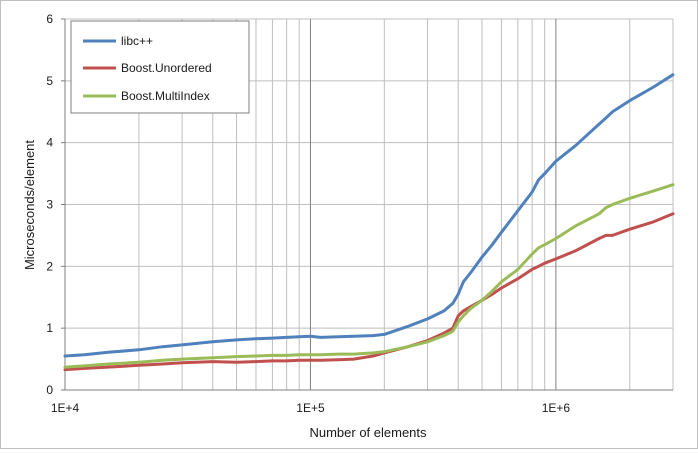 The image size is (698, 453). What do you see at coordinates (166, 68) in the screenshot?
I see `legend-label: Boost.Unordered` at bounding box center [166, 68].